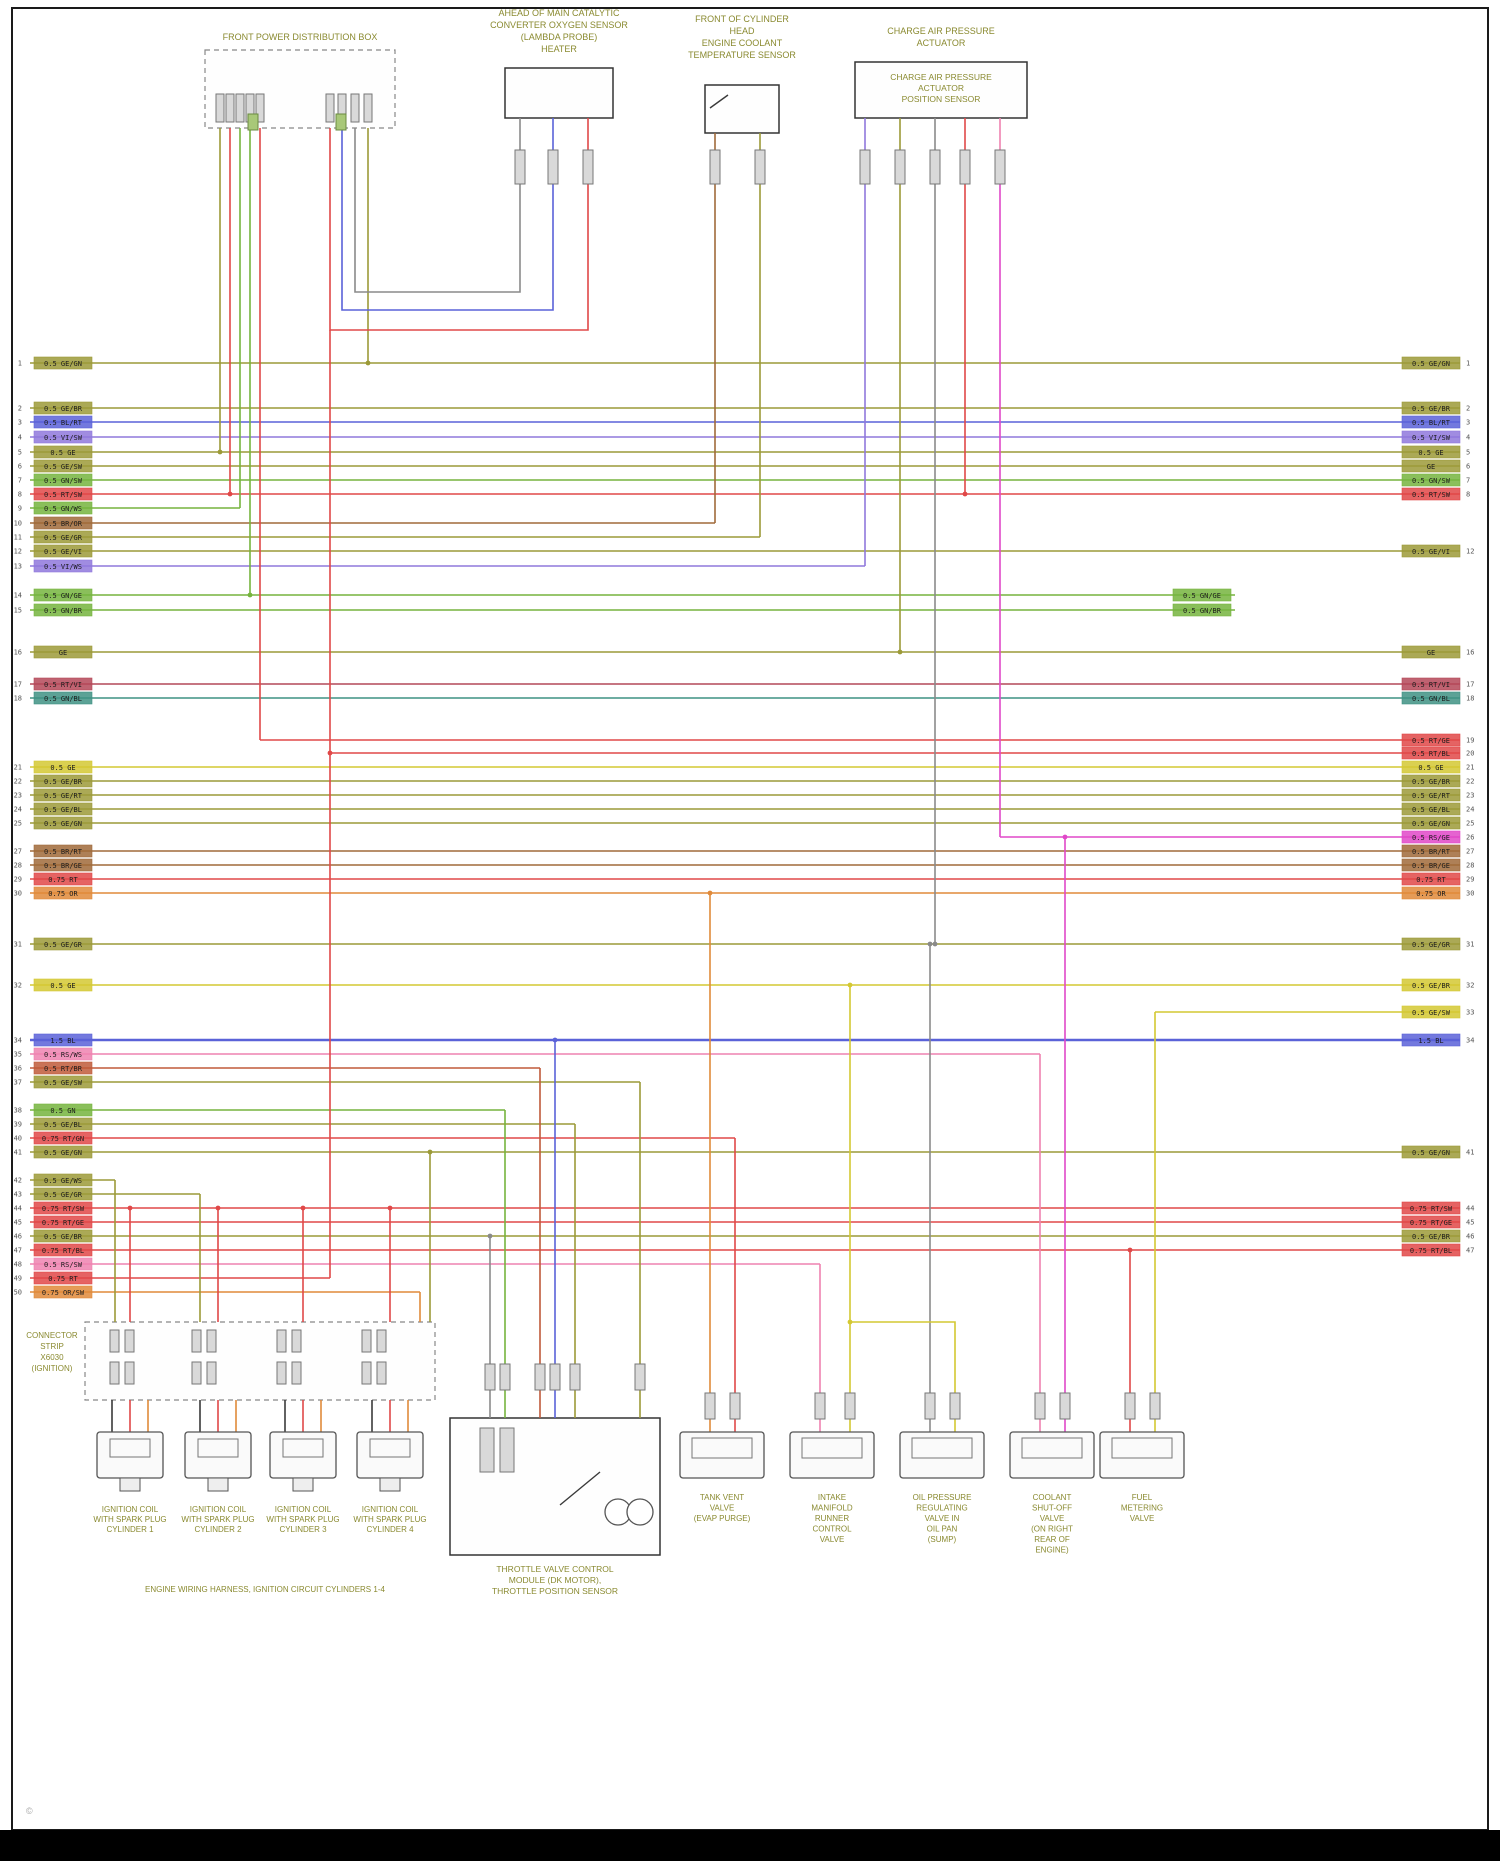  What do you see at coordinates (18, 782) in the screenshot?
I see `pin-number: 22` at bounding box center [18, 782].